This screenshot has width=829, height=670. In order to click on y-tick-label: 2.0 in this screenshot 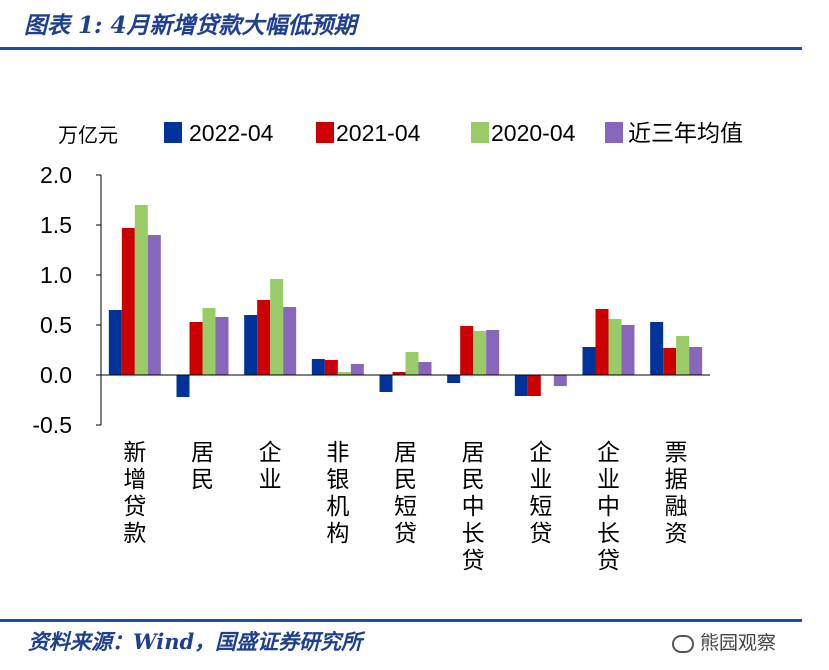, I will do `click(56, 175)`.